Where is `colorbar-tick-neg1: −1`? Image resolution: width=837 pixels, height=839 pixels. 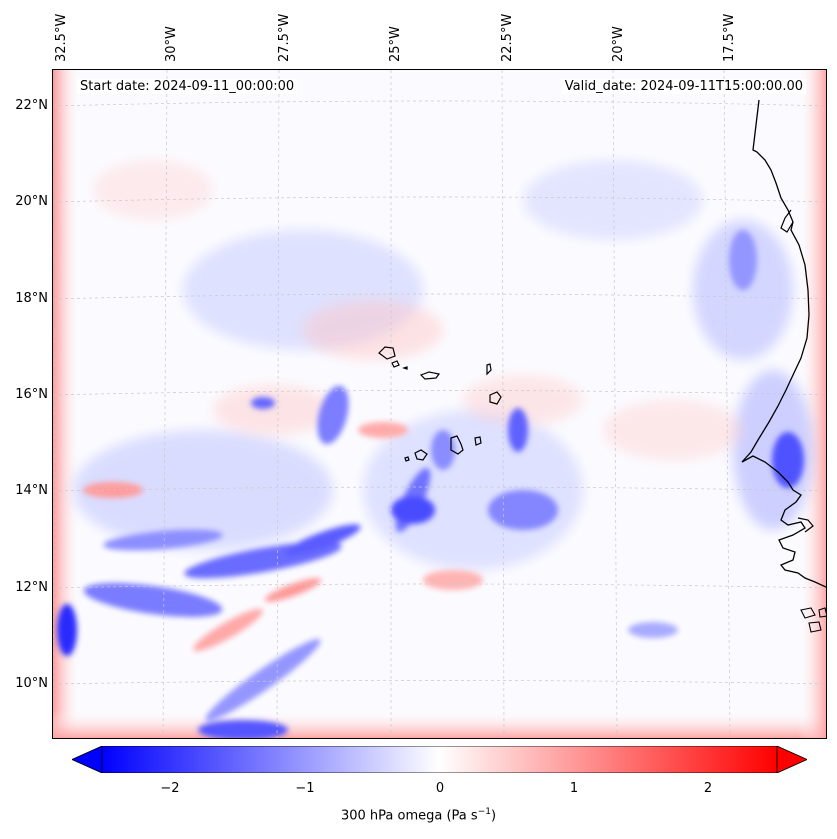
colorbar-tick-neg1: −1 is located at coordinates (305, 788).